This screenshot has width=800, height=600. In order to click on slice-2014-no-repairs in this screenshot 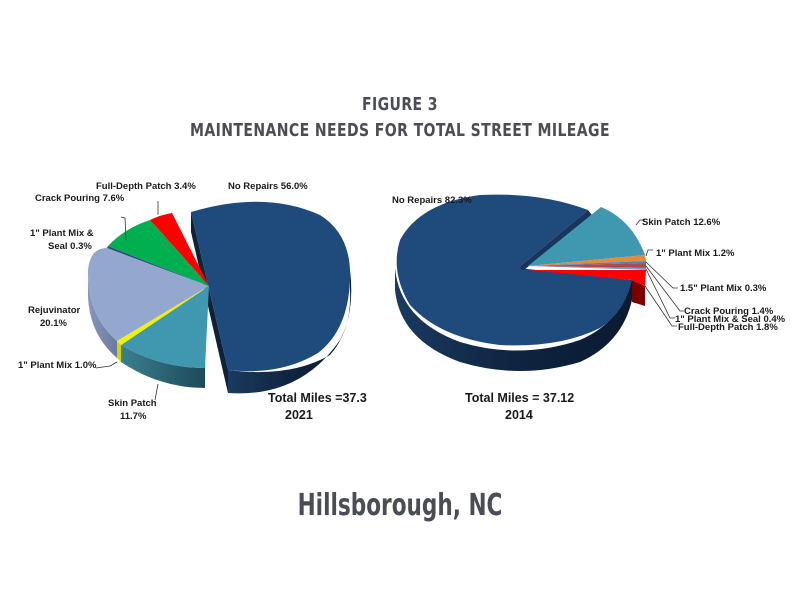, I will do `click(514, 270)`.